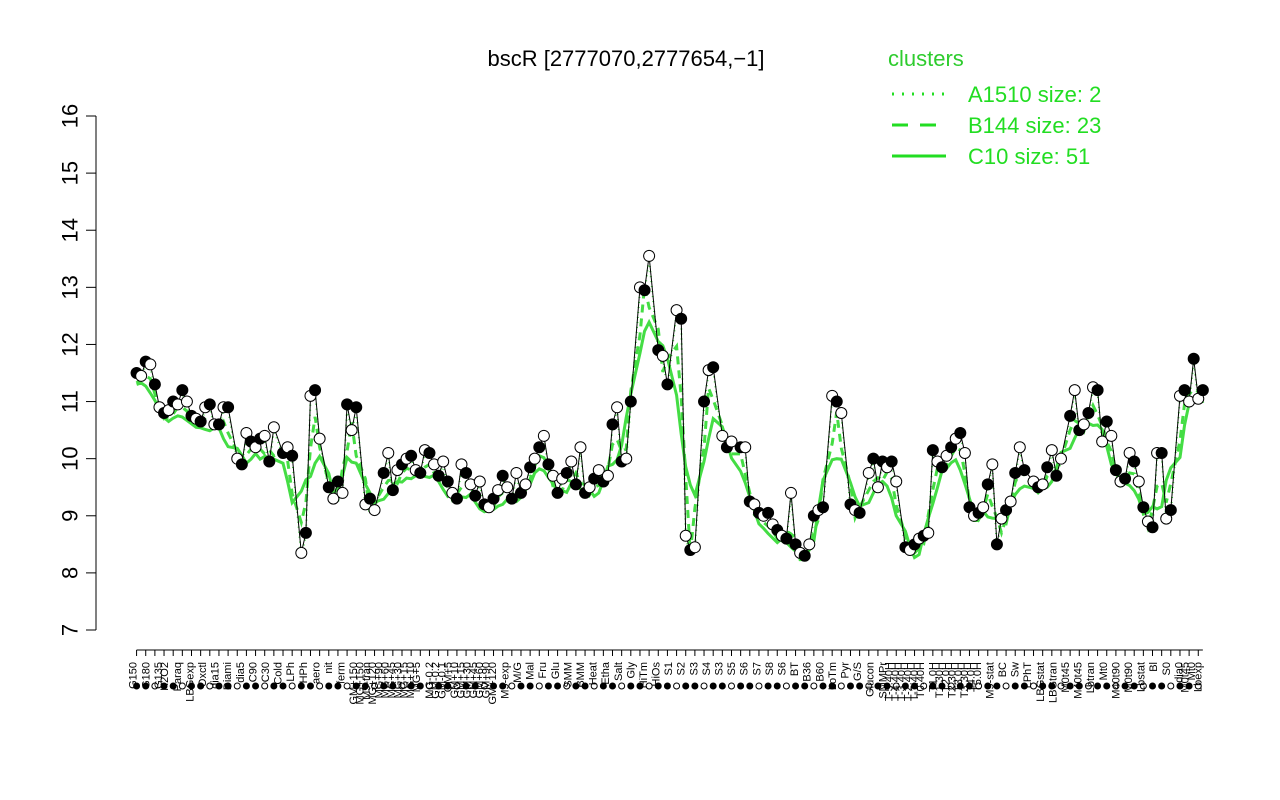  Describe the element at coordinates (70, 401) in the screenshot. I see `y-tick-label: 11` at that location.